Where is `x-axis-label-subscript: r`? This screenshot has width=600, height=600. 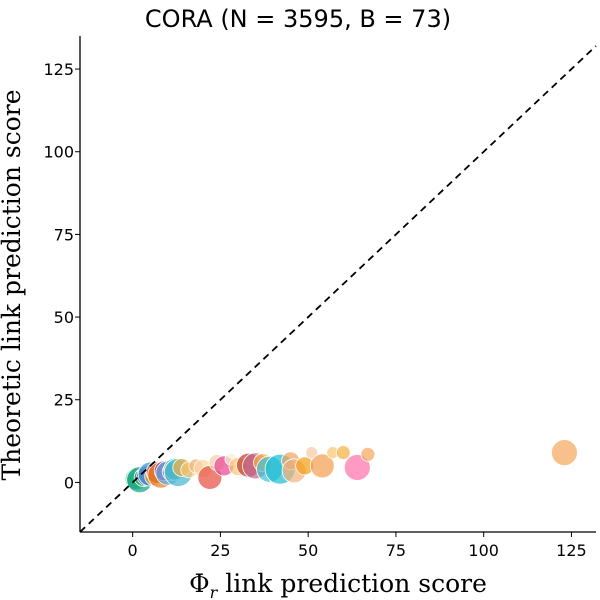 x-axis-label-subscript: r is located at coordinates (214, 591).